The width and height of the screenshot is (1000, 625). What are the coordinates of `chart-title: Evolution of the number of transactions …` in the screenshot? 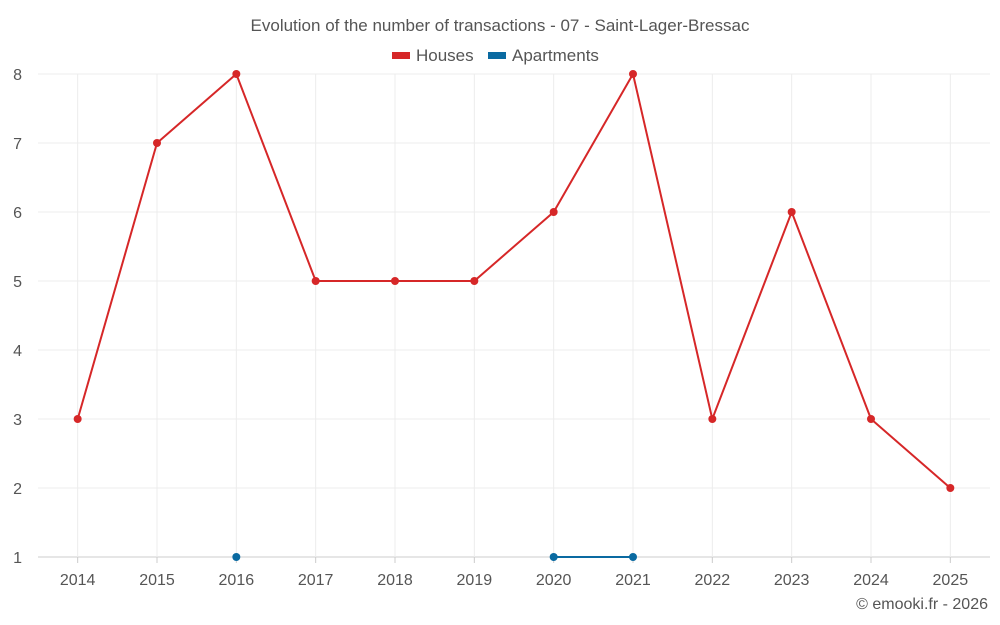 It's located at (500, 25).